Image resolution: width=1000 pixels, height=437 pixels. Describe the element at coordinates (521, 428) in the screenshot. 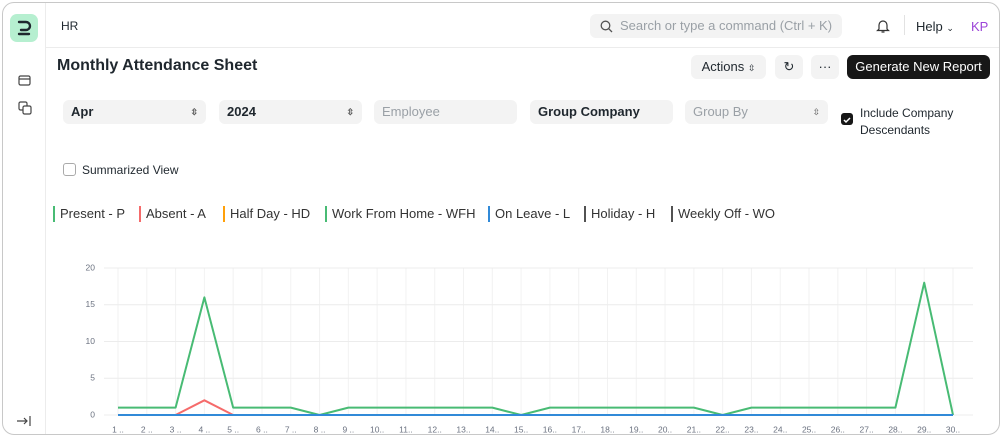

I see `x-tick-label: 15..` at that location.